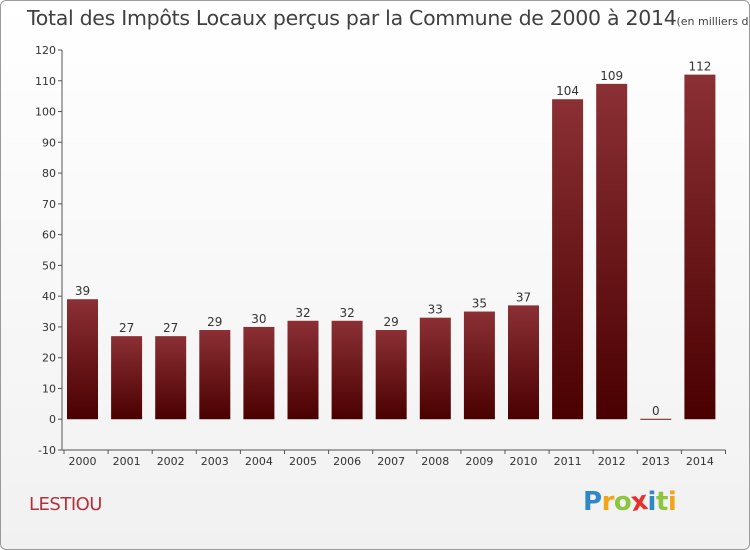  Describe the element at coordinates (592, 502) in the screenshot. I see `logo-letter: P` at that location.